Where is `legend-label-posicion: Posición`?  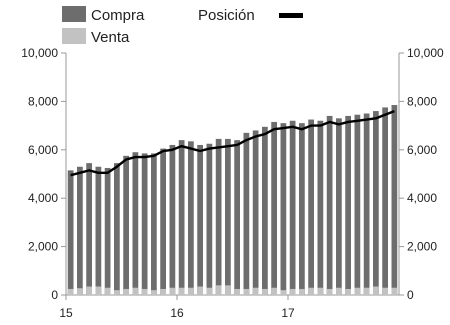
legend-label-posicion: Posición is located at coordinates (226, 15).